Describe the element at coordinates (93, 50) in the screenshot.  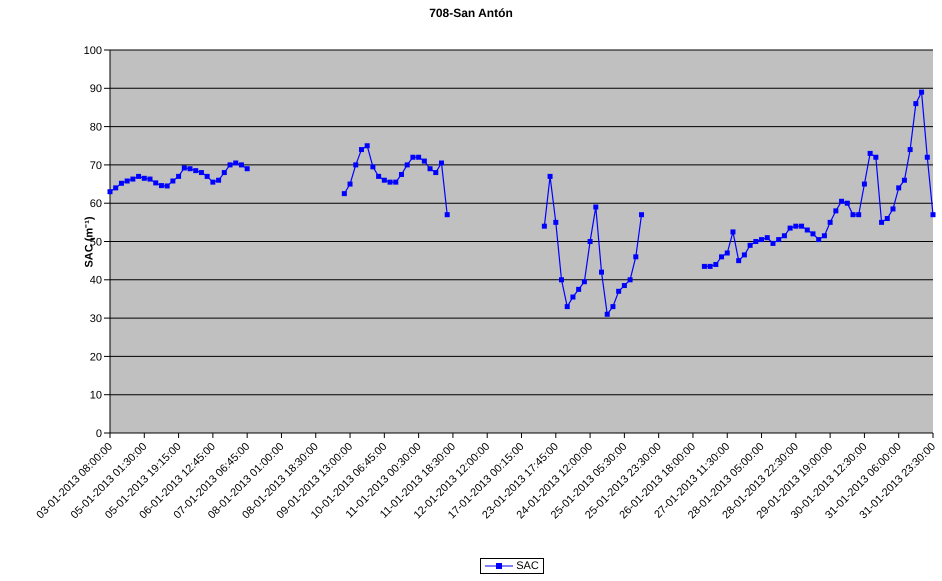
I see `y-tick-label: 100` at that location.